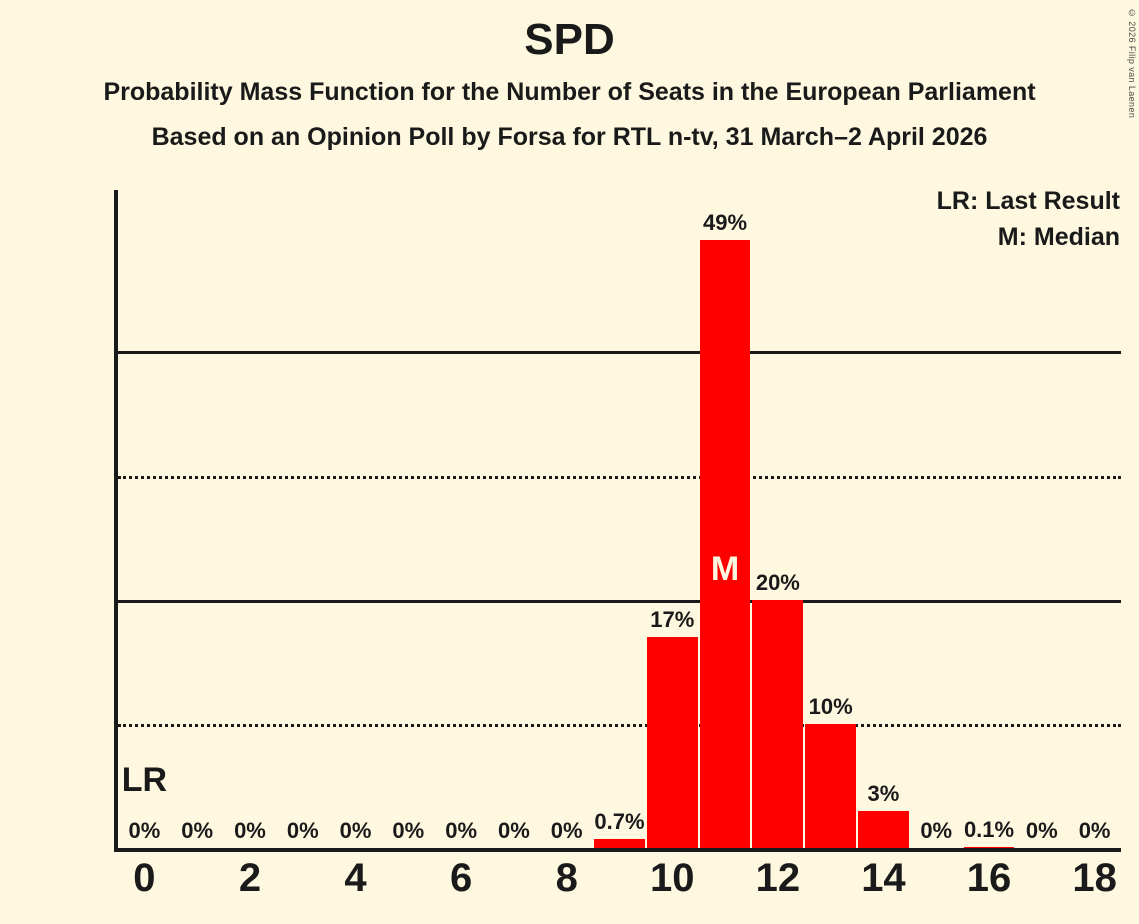 The image size is (1139, 924). Describe the element at coordinates (778, 878) in the screenshot. I see `x-tick-label: 12` at that location.